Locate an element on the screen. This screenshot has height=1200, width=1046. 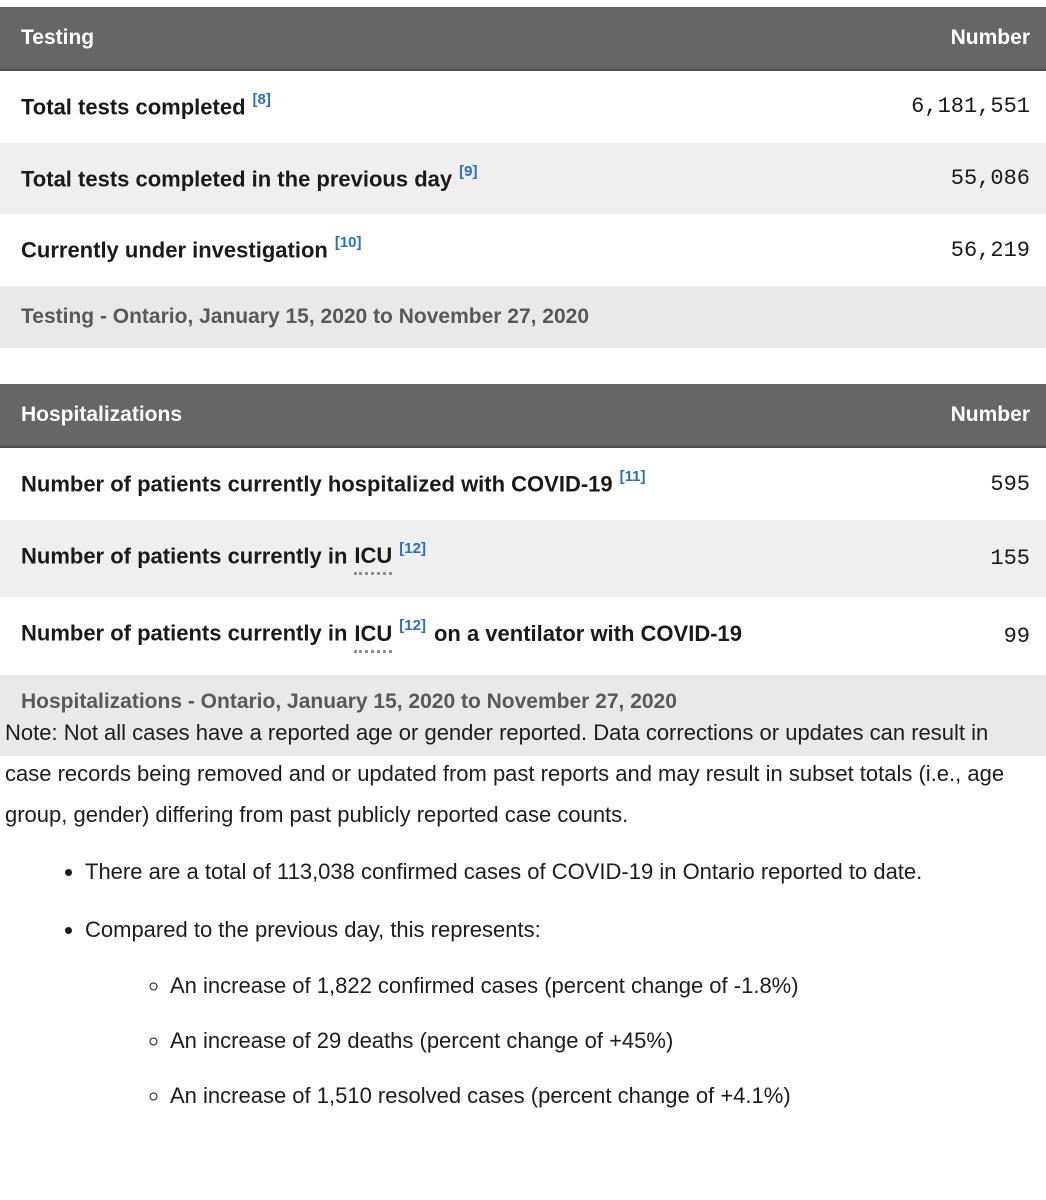
footnote-link-11: [11] is located at coordinates (632, 477).